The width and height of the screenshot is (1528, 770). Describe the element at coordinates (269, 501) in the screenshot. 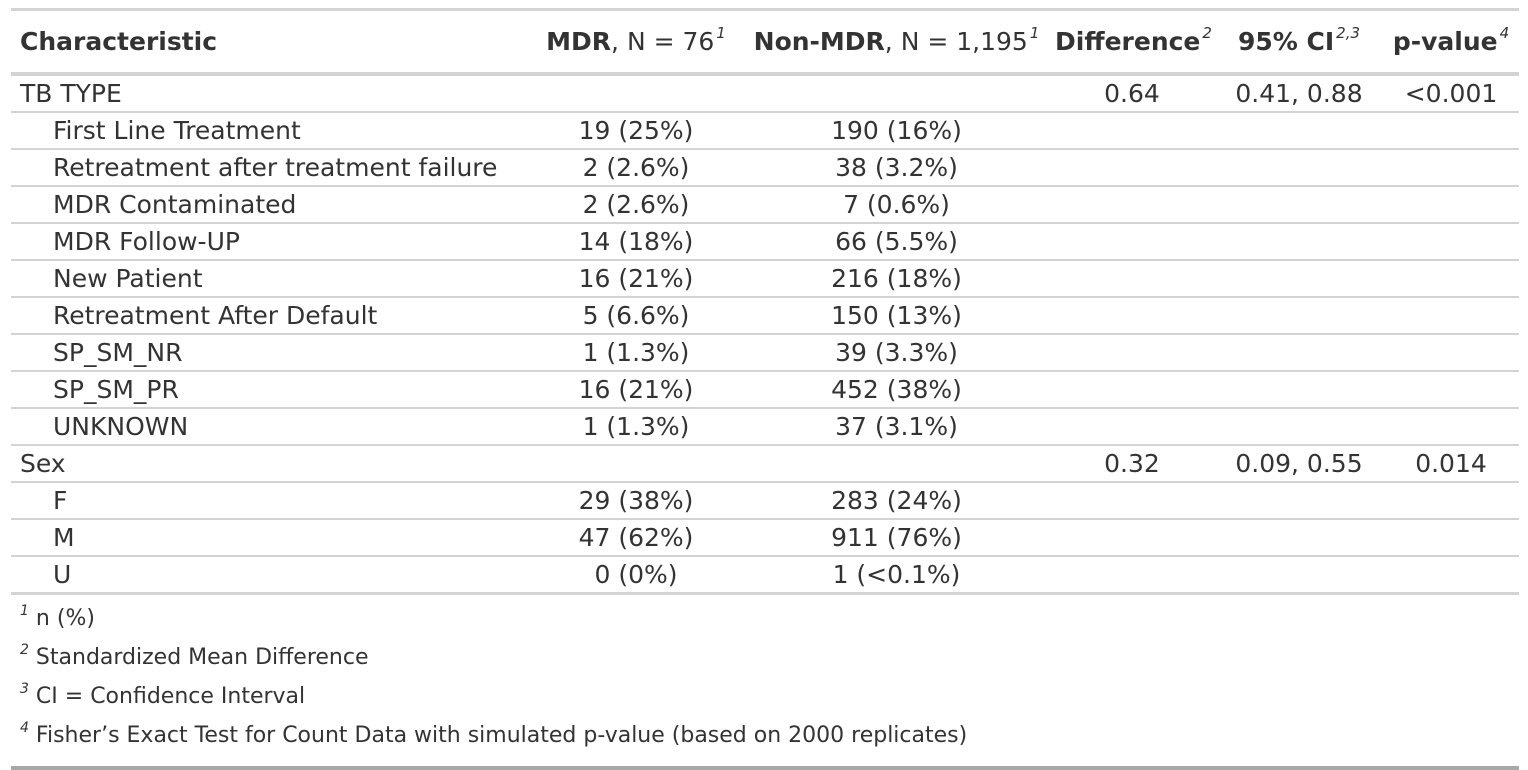

I see `row-label: F` at that location.